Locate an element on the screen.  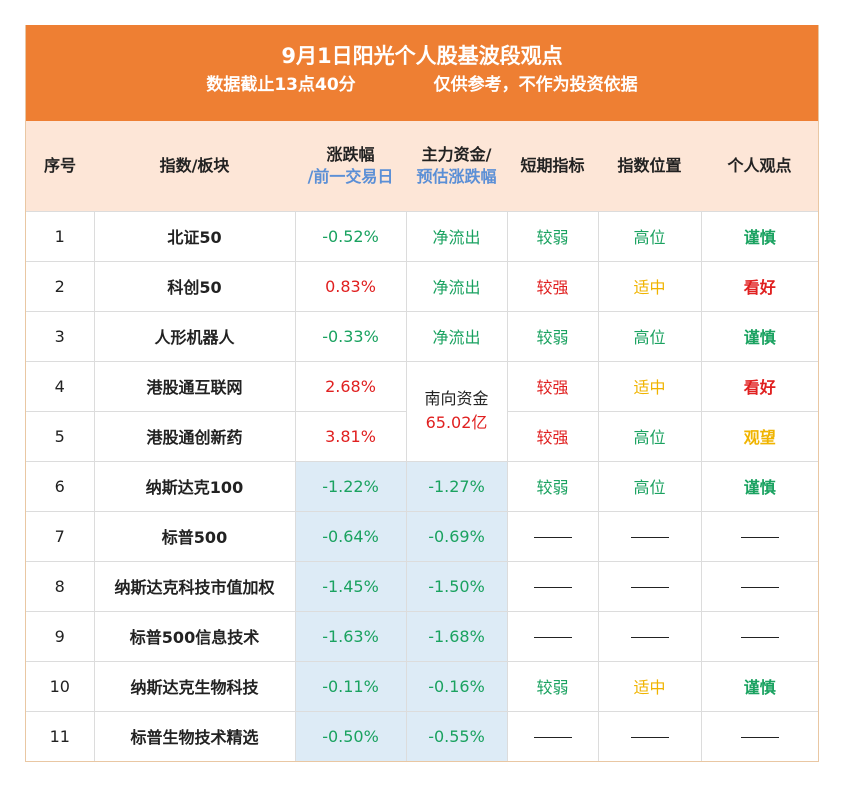
header-position: 指数位置 is located at coordinates (649, 165).